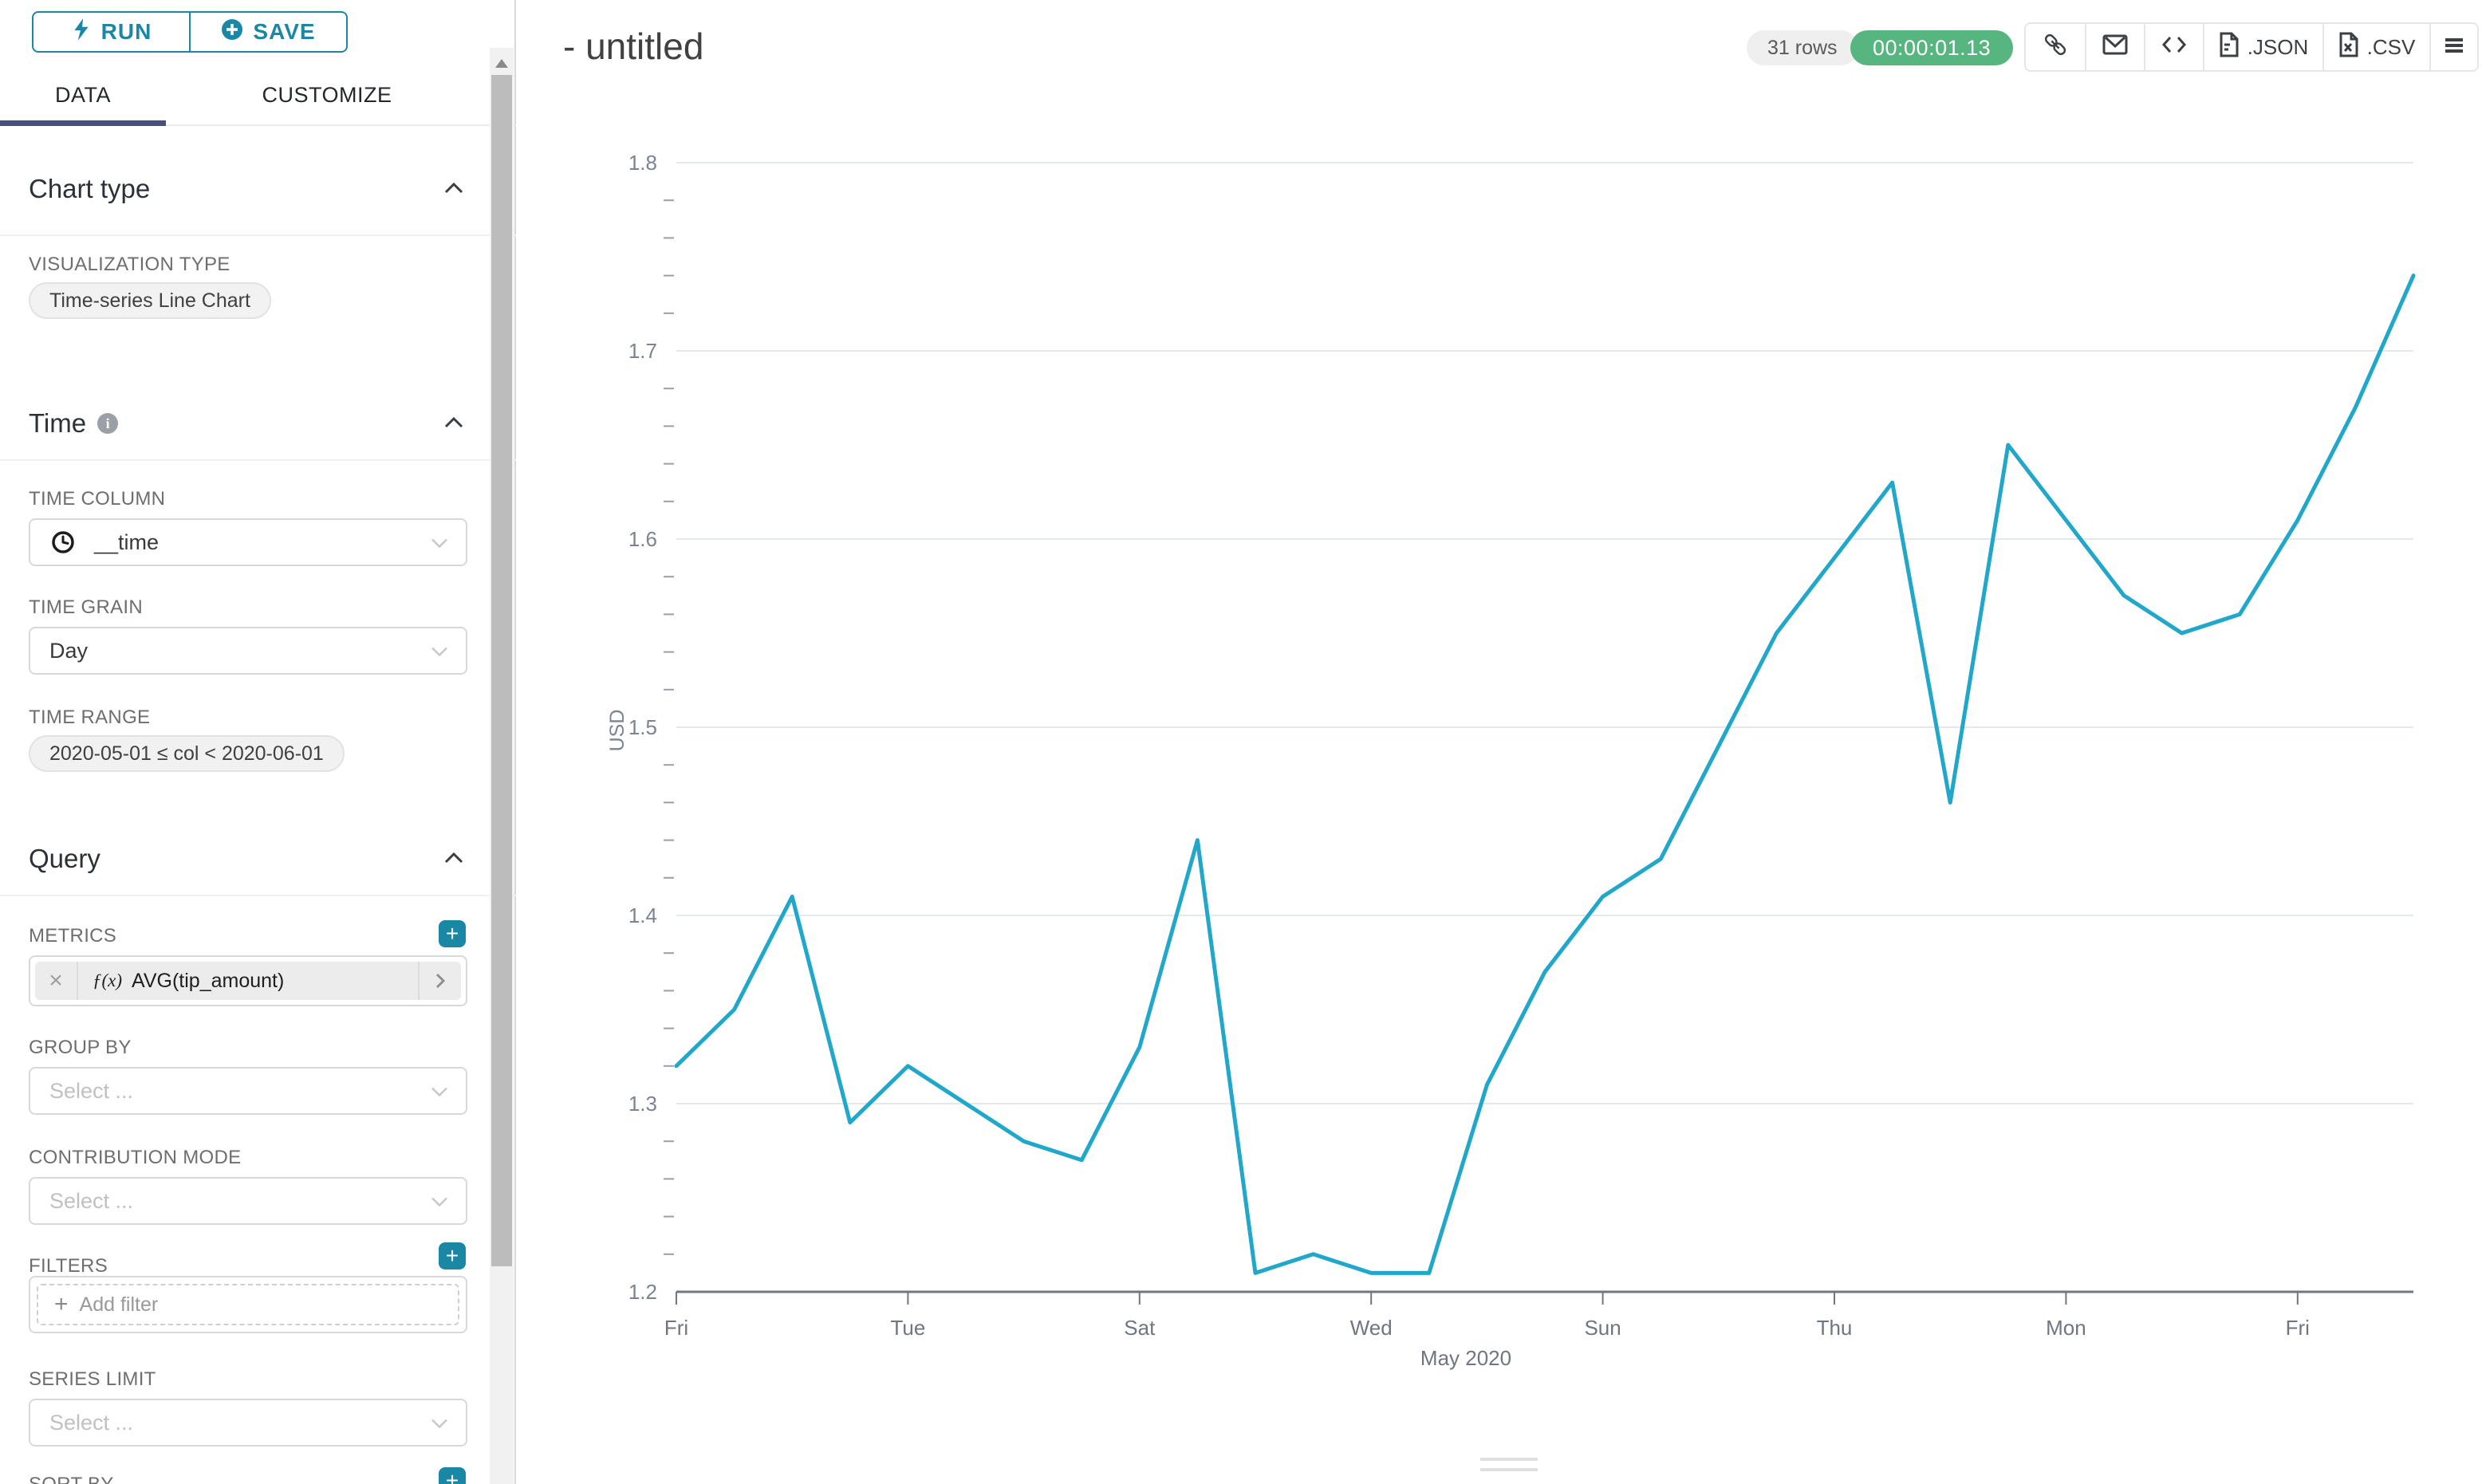 This screenshot has width=2482, height=1484. What do you see at coordinates (2391, 46) in the screenshot?
I see `export-csv-label: .CSV` at bounding box center [2391, 46].